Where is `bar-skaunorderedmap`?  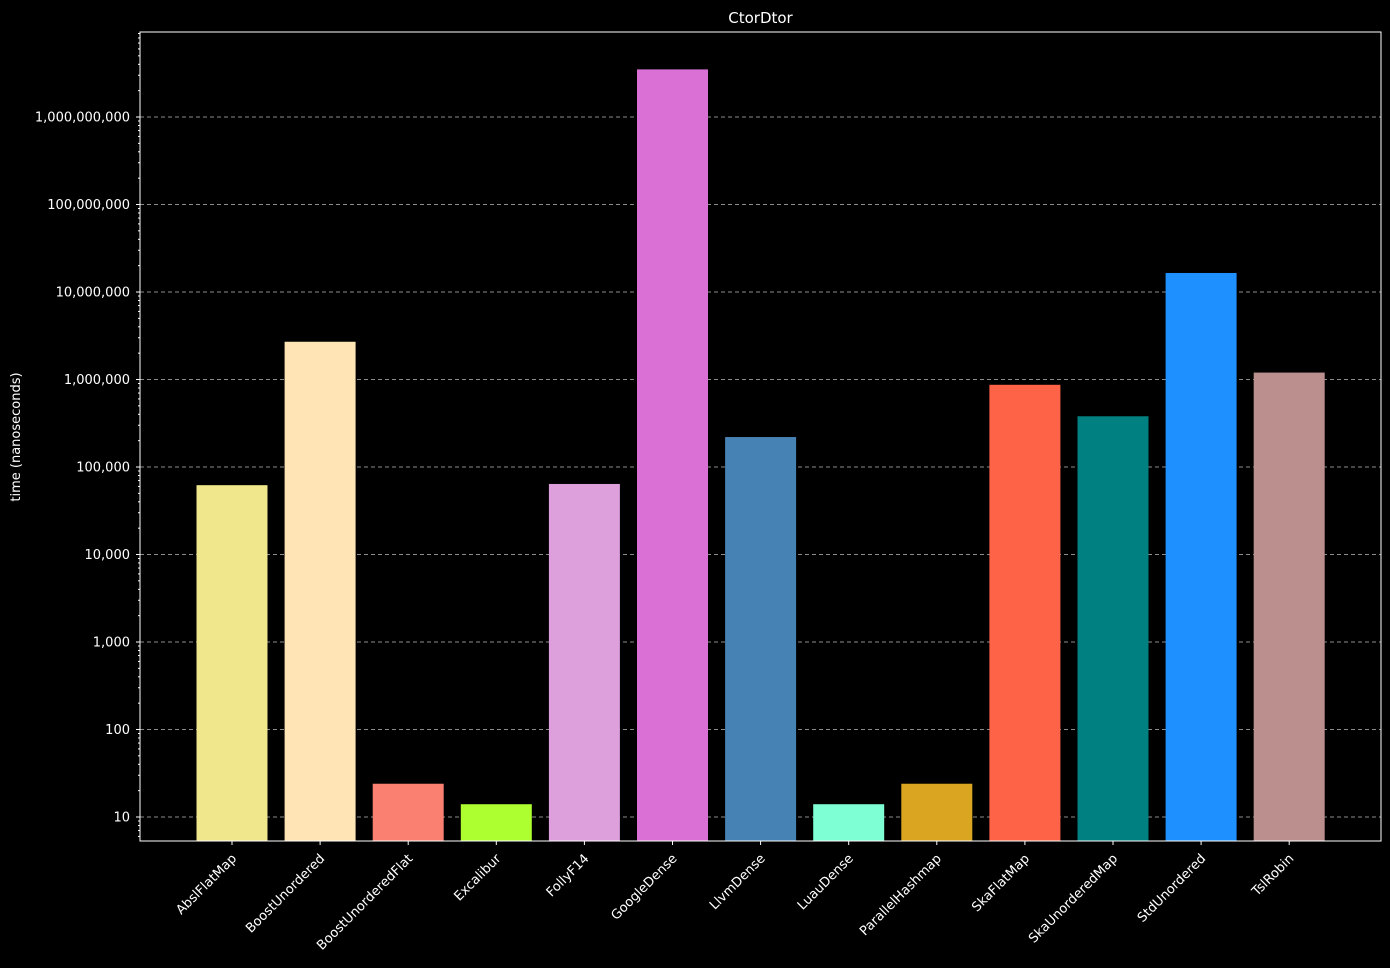 bar-skaunorderedmap is located at coordinates (1113, 628).